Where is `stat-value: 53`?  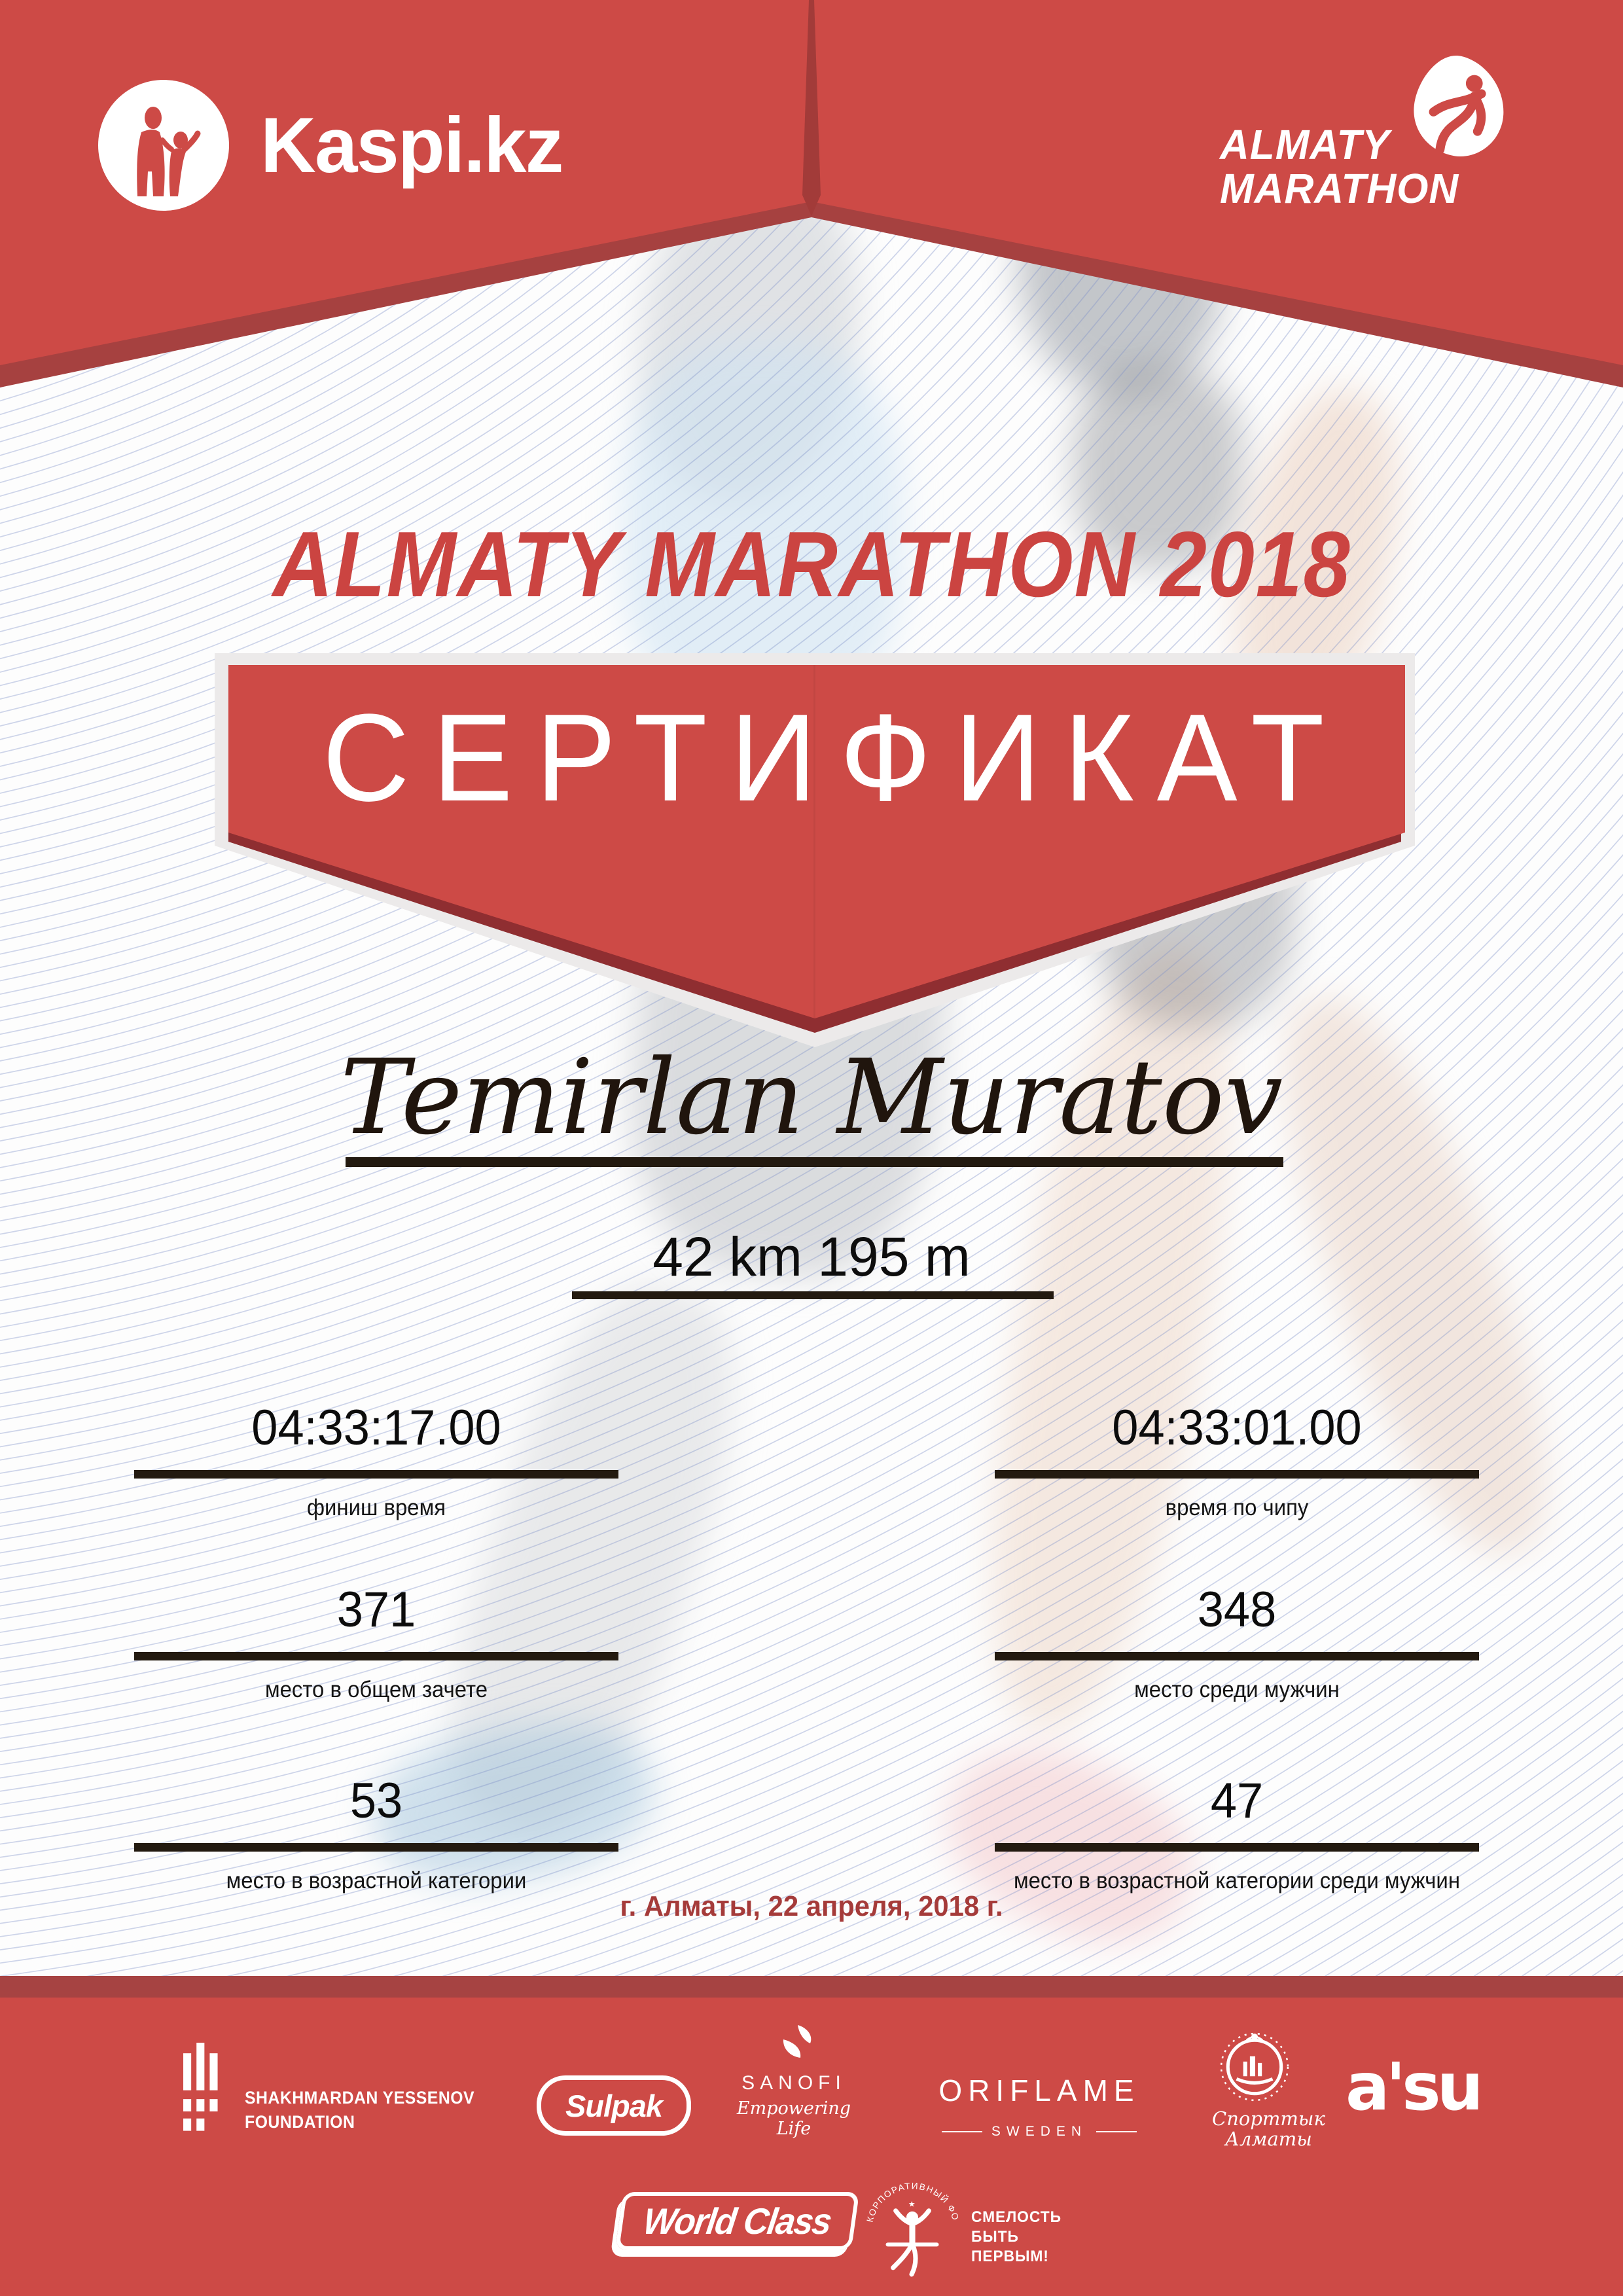
stat-value: 53 is located at coordinates (376, 1801).